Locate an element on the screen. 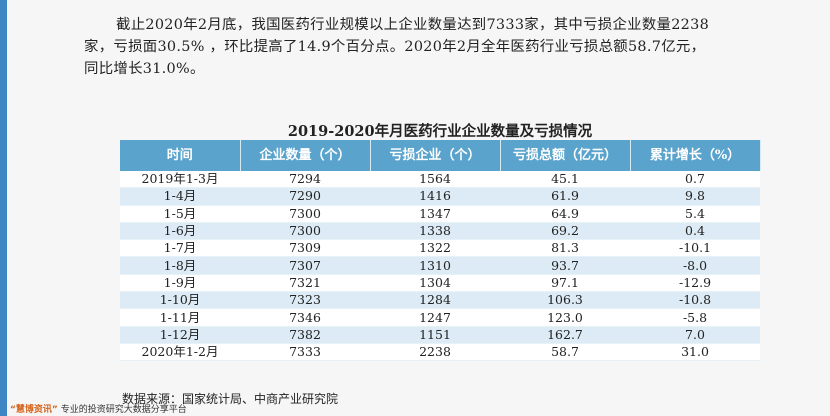  table-cell: -10.8 is located at coordinates (695, 300).